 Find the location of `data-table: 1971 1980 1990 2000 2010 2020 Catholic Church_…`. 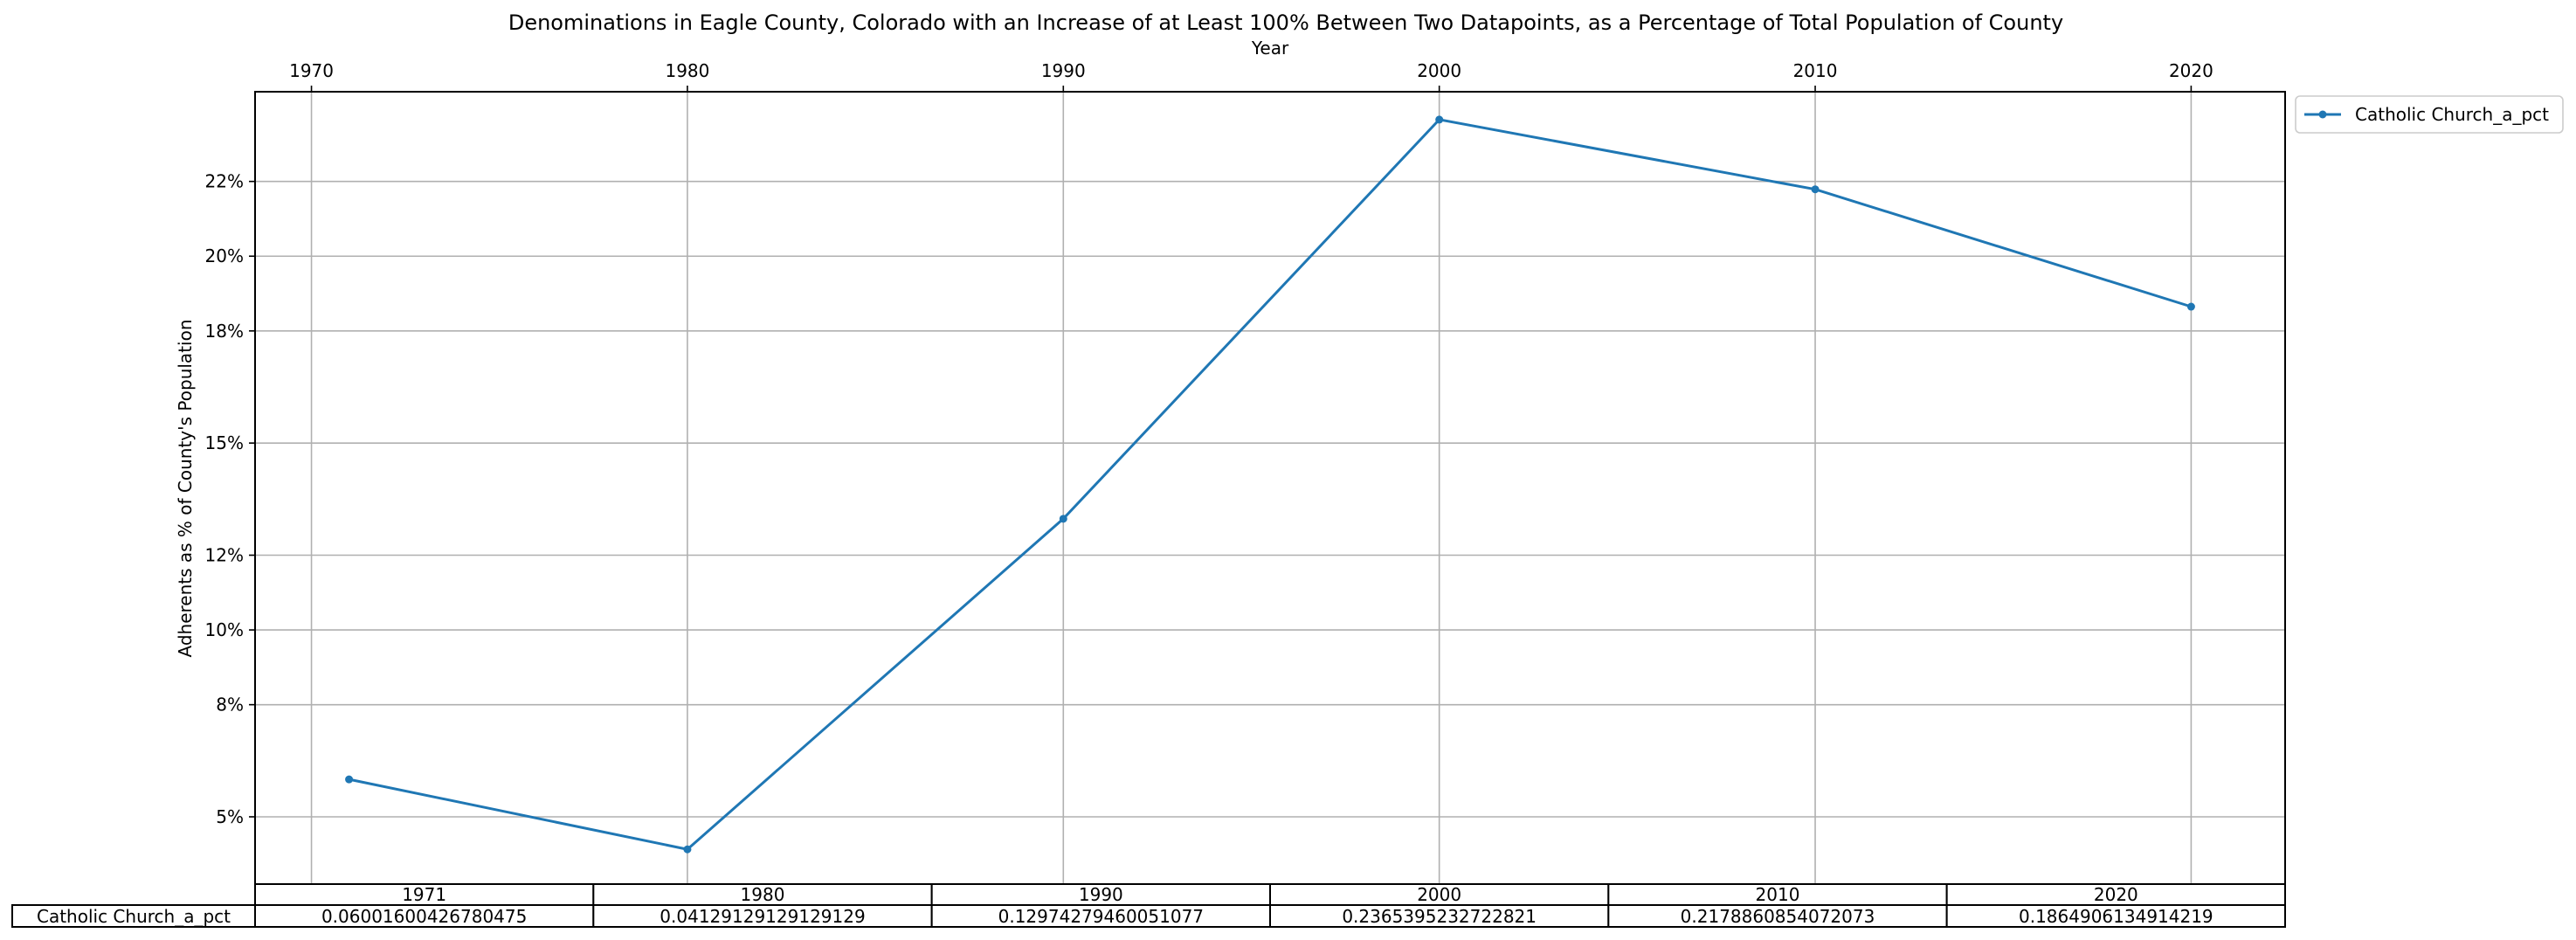

data-table: 1971 1980 1990 2000 2010 2020 Catholic Church_… is located at coordinates (1149, 905).